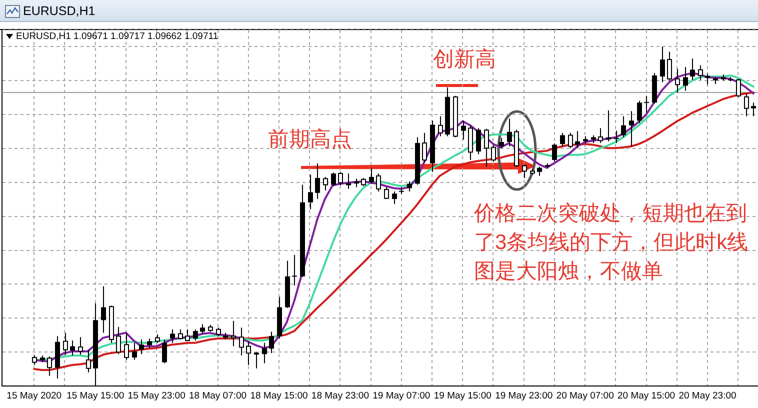 This screenshot has height=408, width=758. What do you see at coordinates (217, 396) in the screenshot?
I see `x-tick-label: 18 May 07:00` at bounding box center [217, 396].